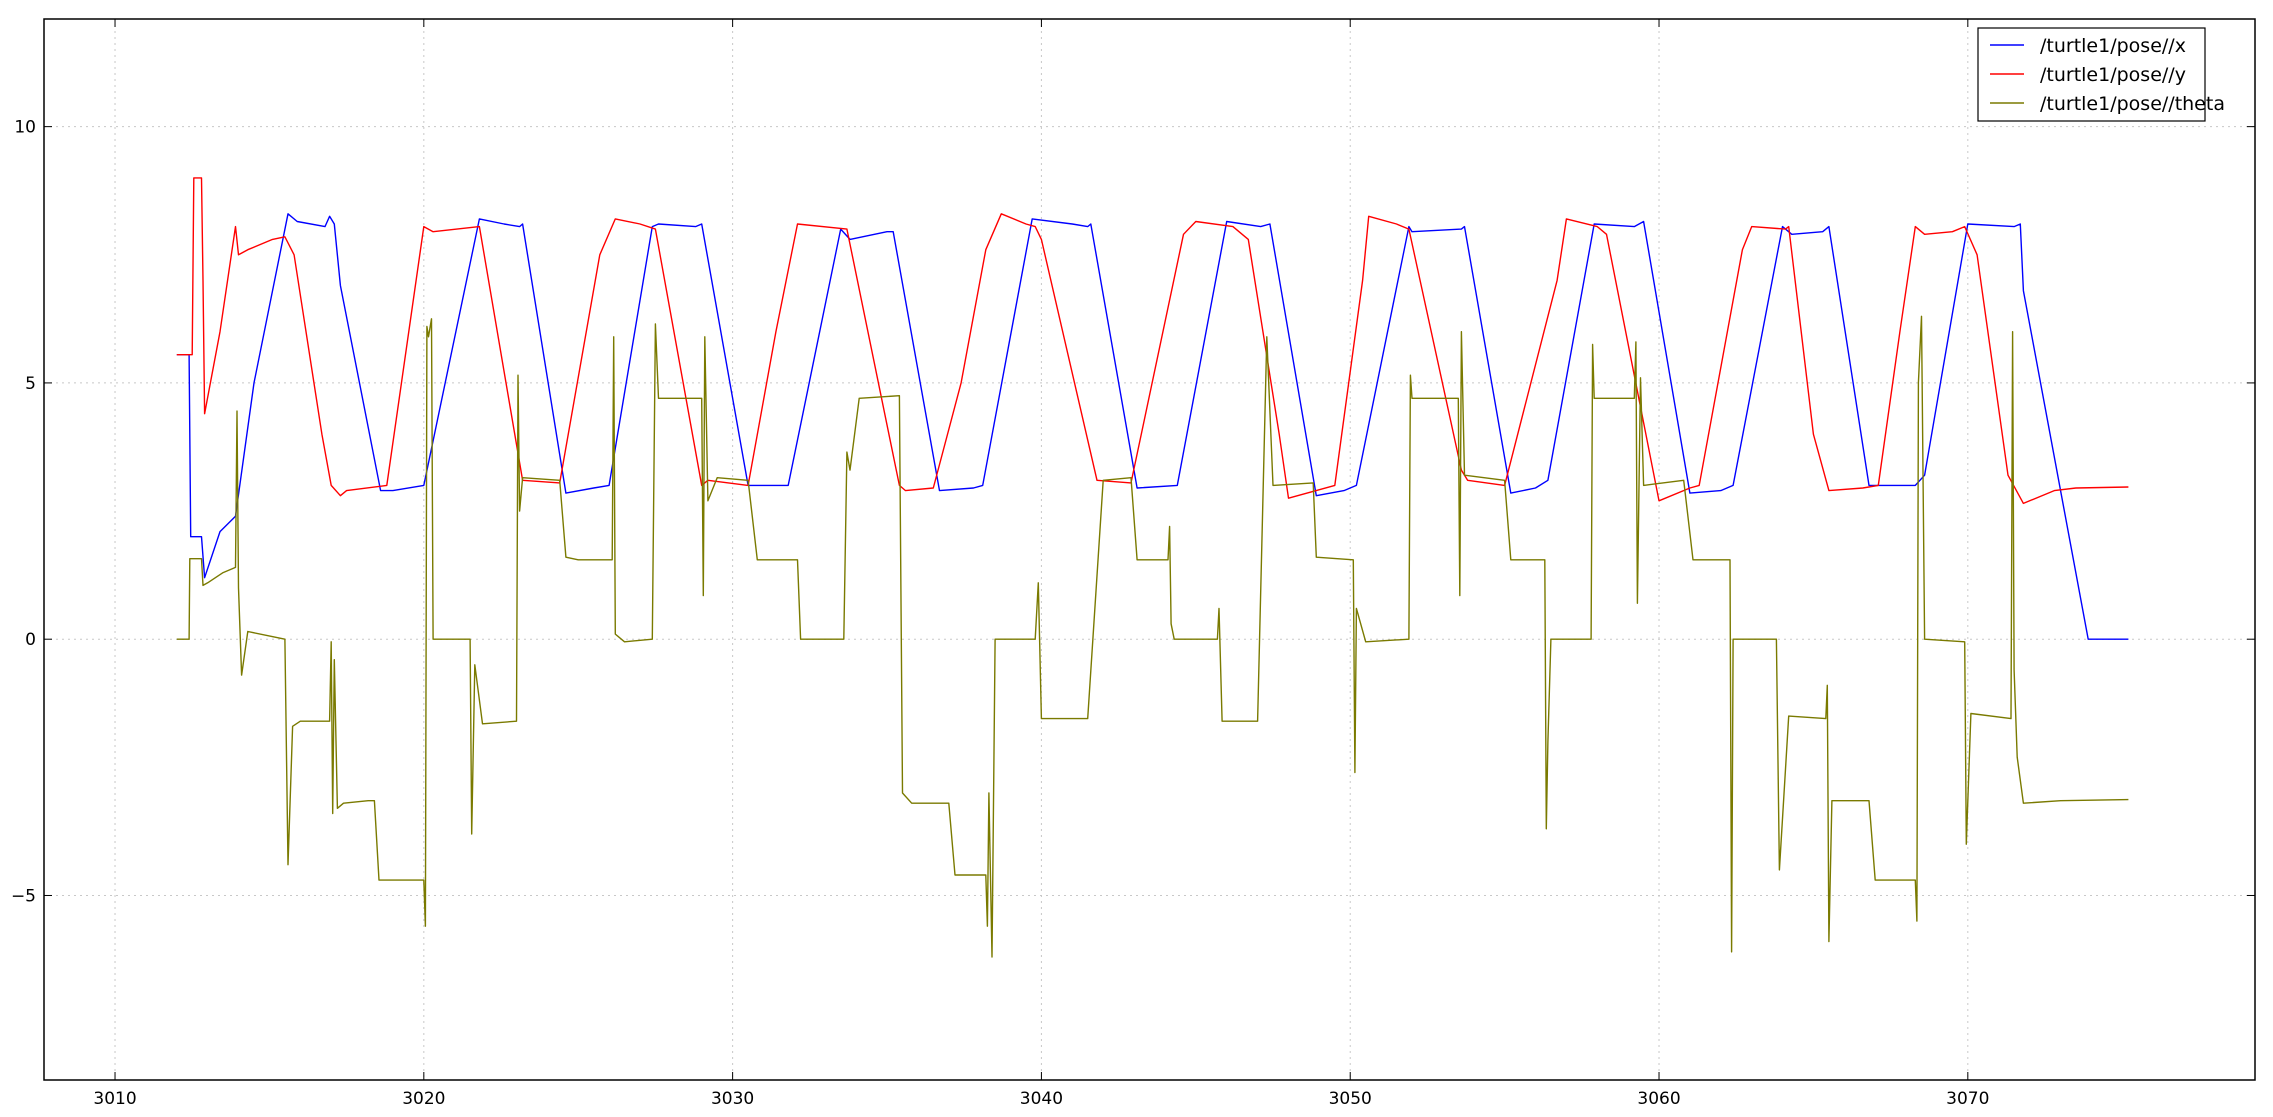 This screenshot has height=1117, width=2273. I want to click on x-tick-label: 3050, so click(1350, 1099).